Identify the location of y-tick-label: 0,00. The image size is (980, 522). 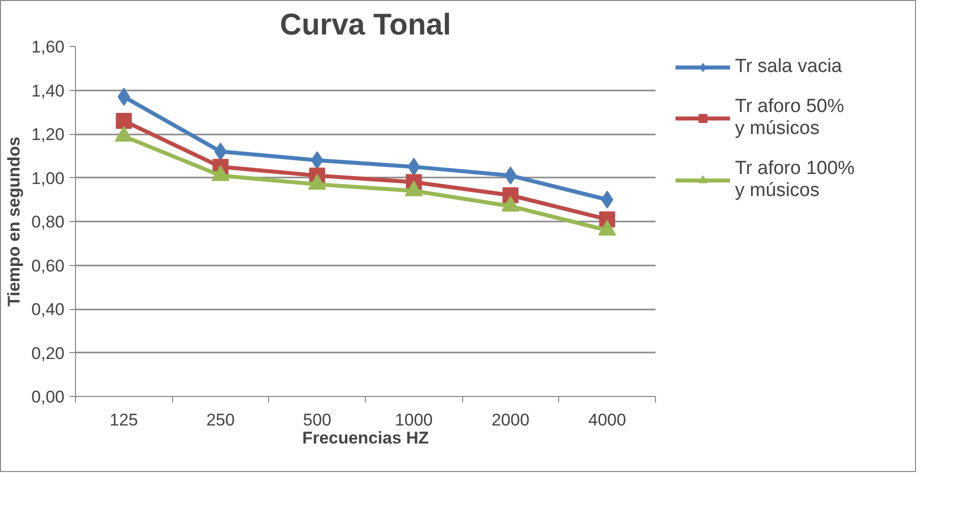
(48, 397).